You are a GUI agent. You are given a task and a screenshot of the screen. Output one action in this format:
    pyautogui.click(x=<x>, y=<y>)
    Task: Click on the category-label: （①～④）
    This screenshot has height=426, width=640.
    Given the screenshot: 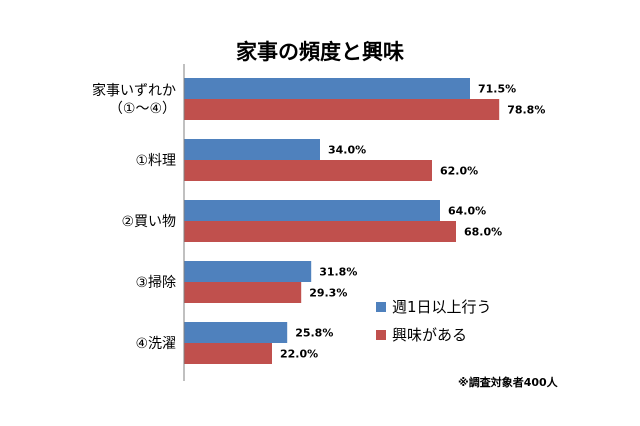 What is the action you would take?
    pyautogui.click(x=142, y=109)
    